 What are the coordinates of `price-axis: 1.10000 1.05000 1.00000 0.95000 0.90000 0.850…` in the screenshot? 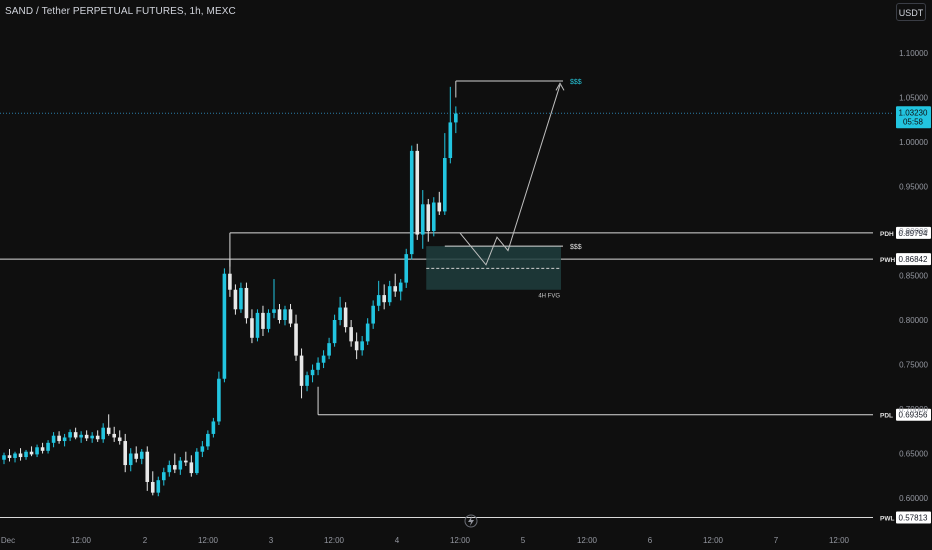 It's located at (913, 276).